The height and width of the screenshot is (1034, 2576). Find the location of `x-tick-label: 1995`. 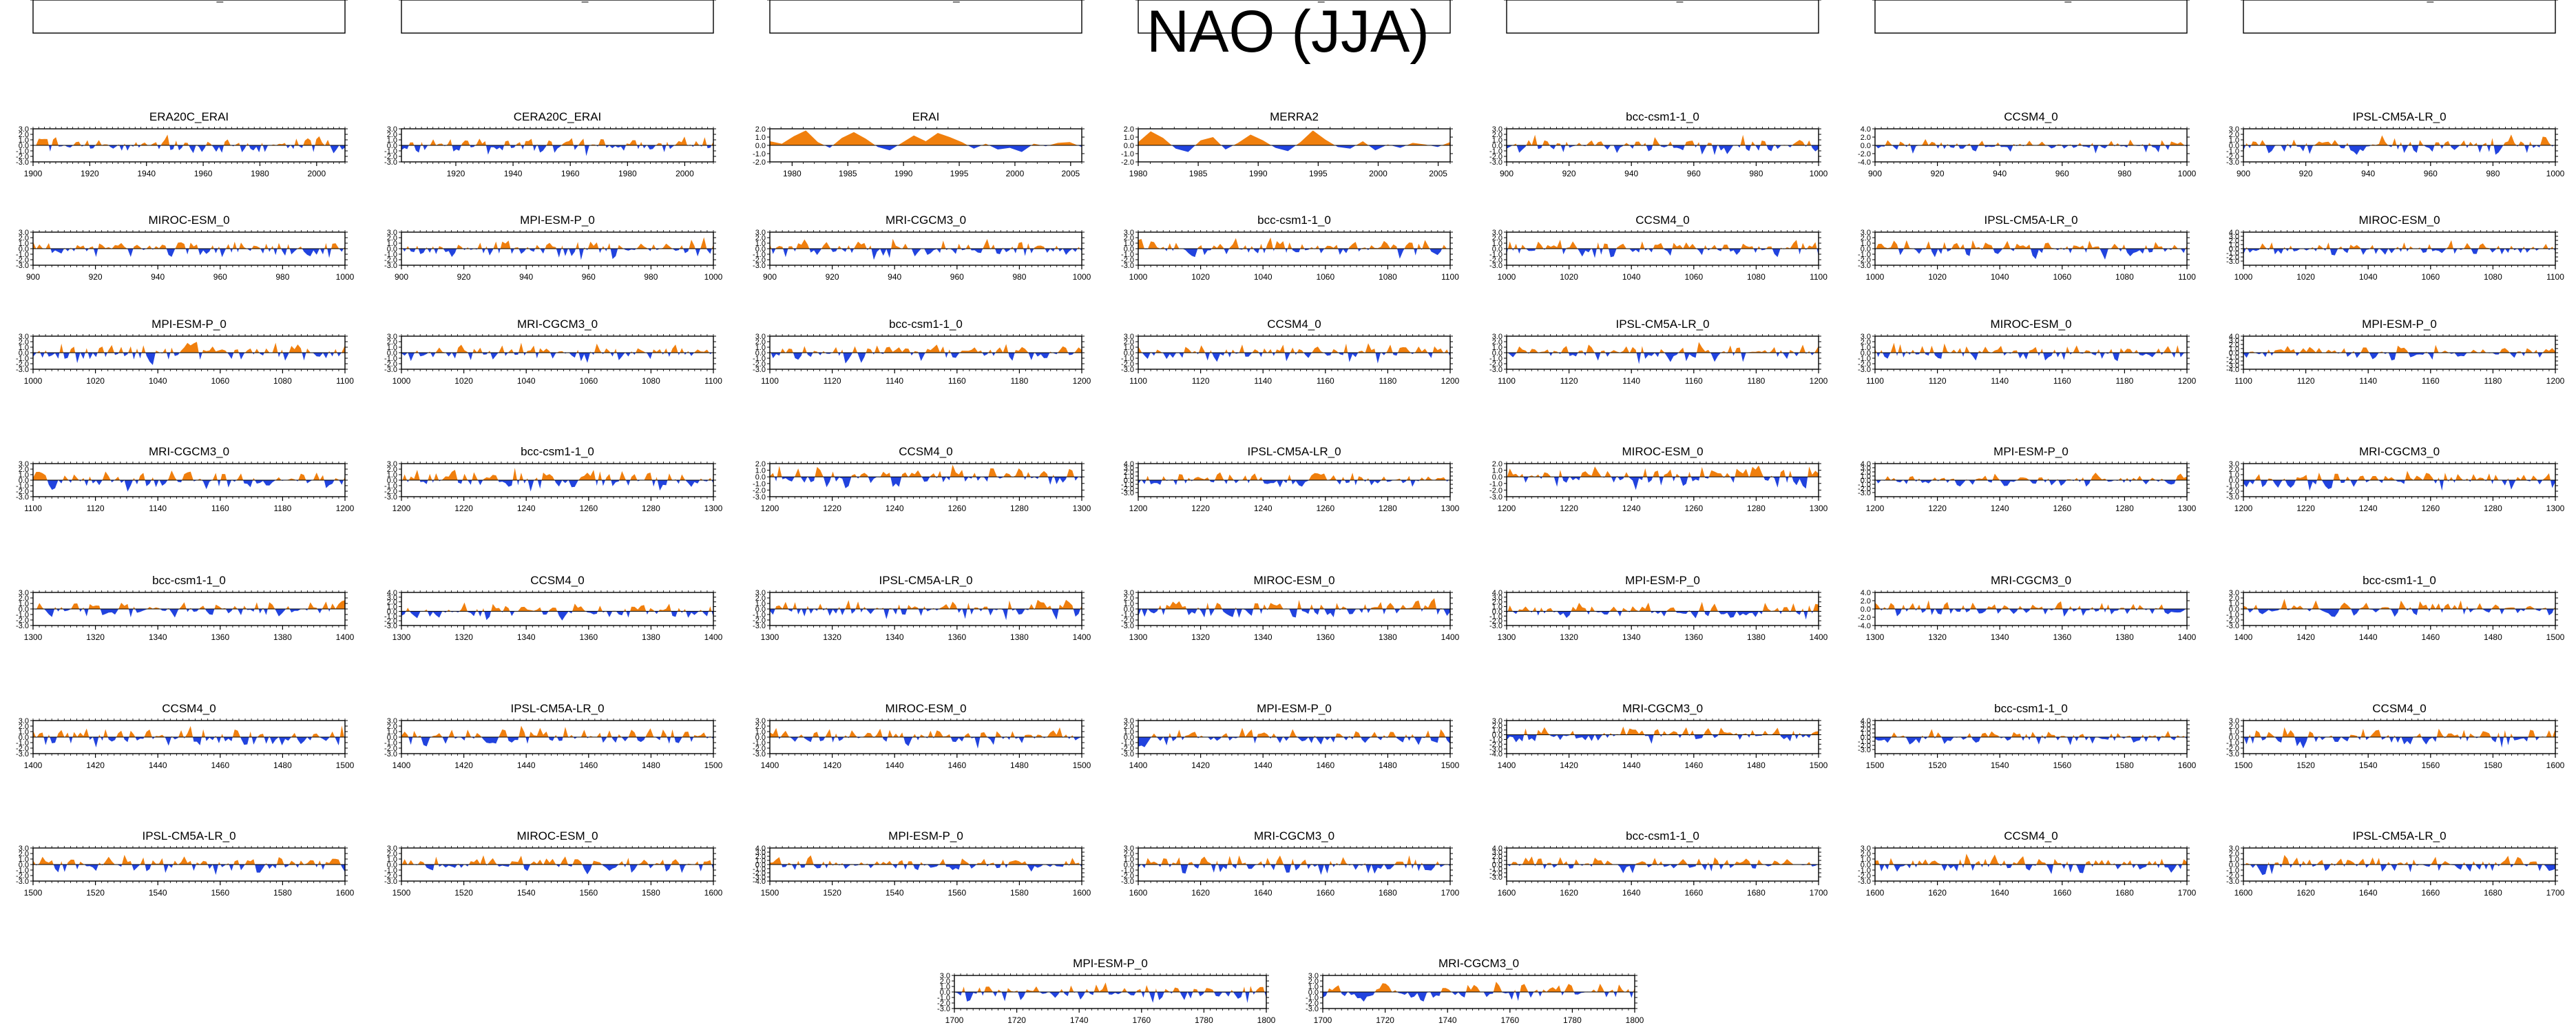

x-tick-label: 1995 is located at coordinates (959, 173).